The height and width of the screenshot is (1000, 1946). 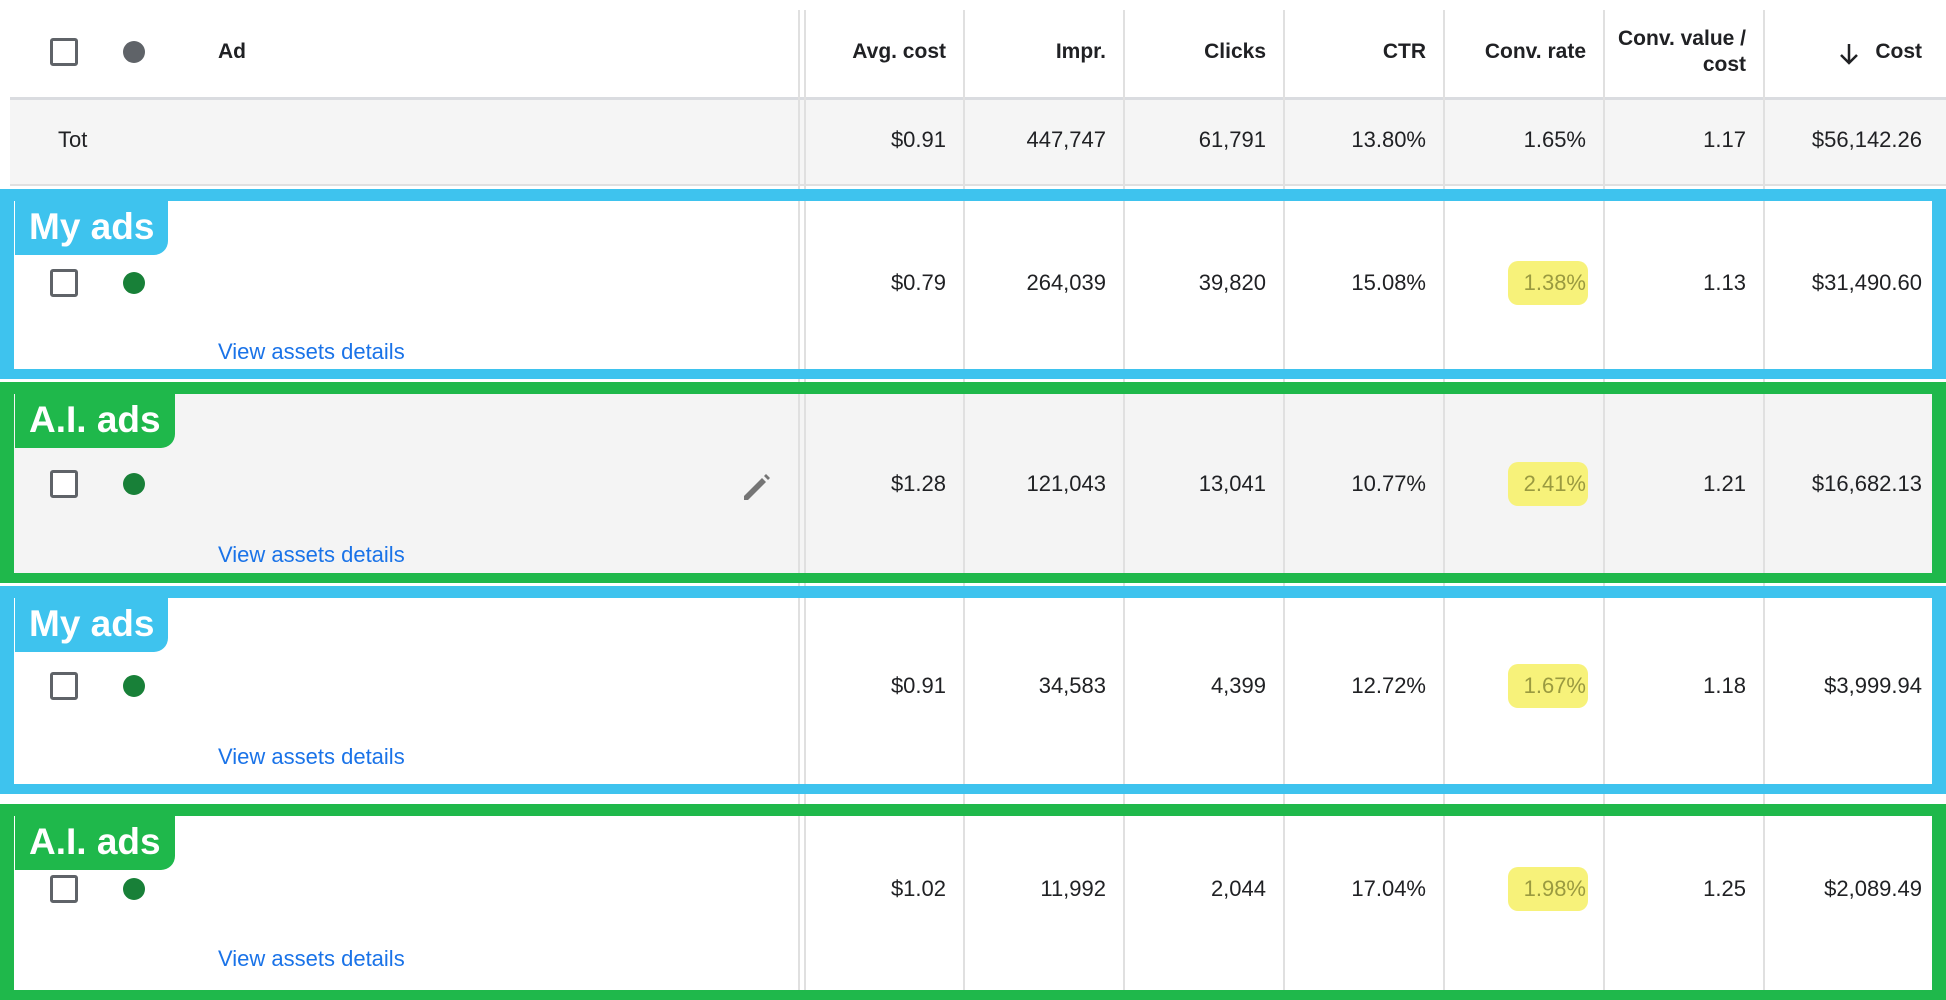 I want to click on total-value: 1.17, so click(x=1724, y=139).